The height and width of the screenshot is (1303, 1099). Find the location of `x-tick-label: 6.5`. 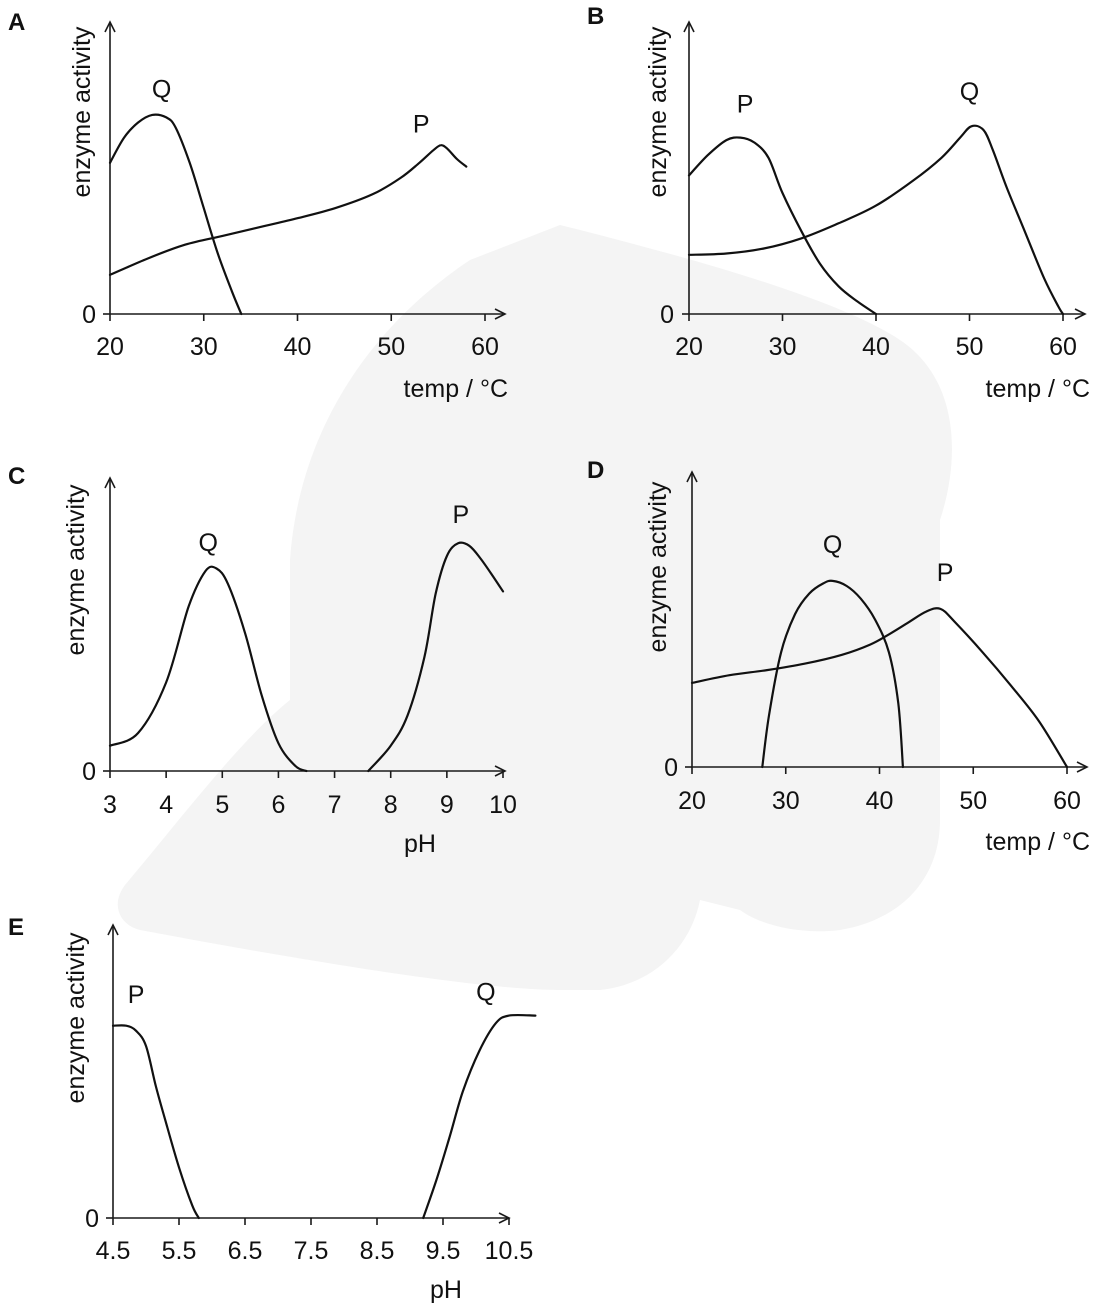

x-tick-label: 6.5 is located at coordinates (245, 1251).